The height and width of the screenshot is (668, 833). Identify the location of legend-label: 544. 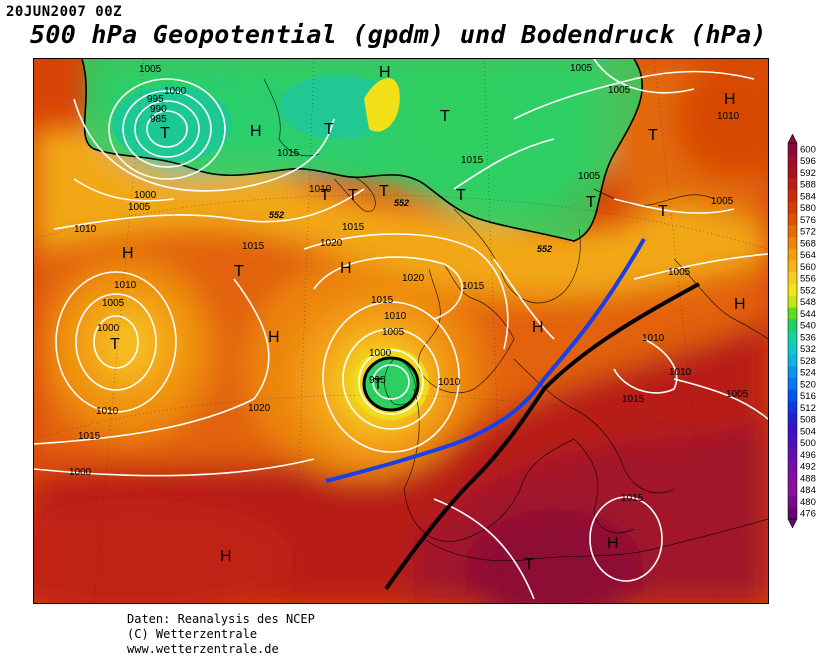
(808, 314).